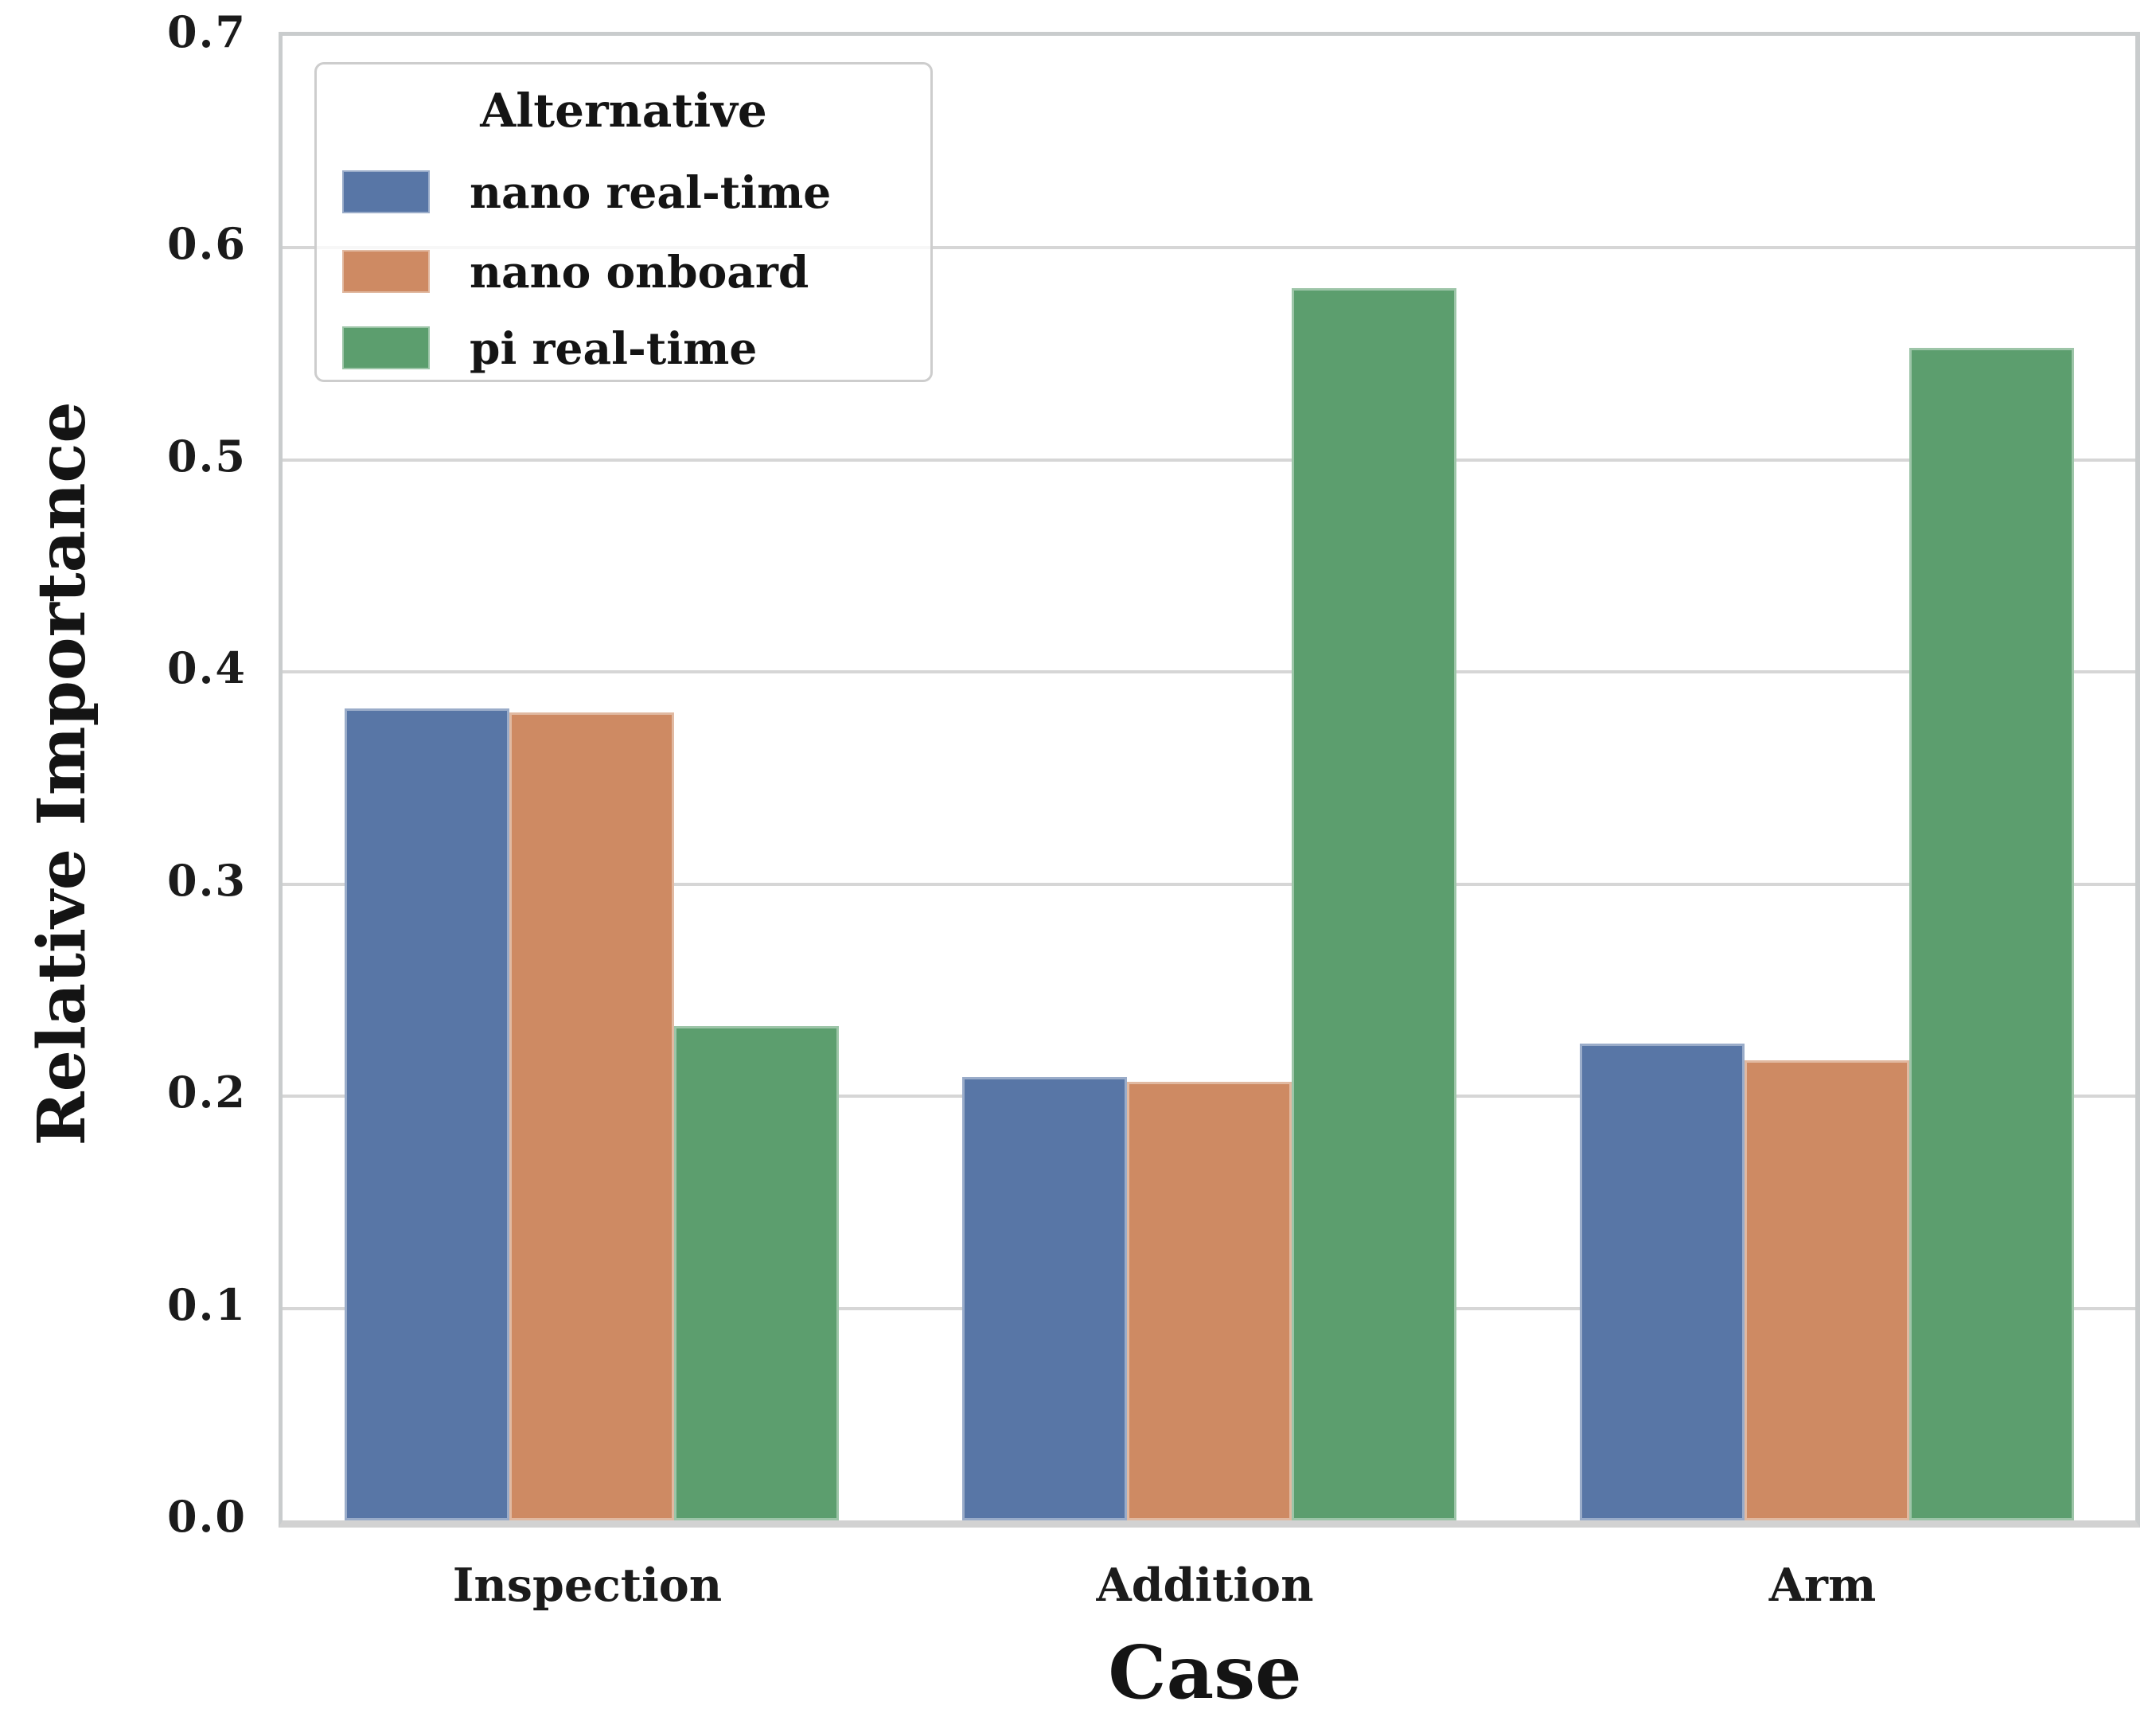 The width and height of the screenshot is (2156, 1721). Describe the element at coordinates (1662, 1281) in the screenshot. I see `bar-arm-nano-real-time` at that location.